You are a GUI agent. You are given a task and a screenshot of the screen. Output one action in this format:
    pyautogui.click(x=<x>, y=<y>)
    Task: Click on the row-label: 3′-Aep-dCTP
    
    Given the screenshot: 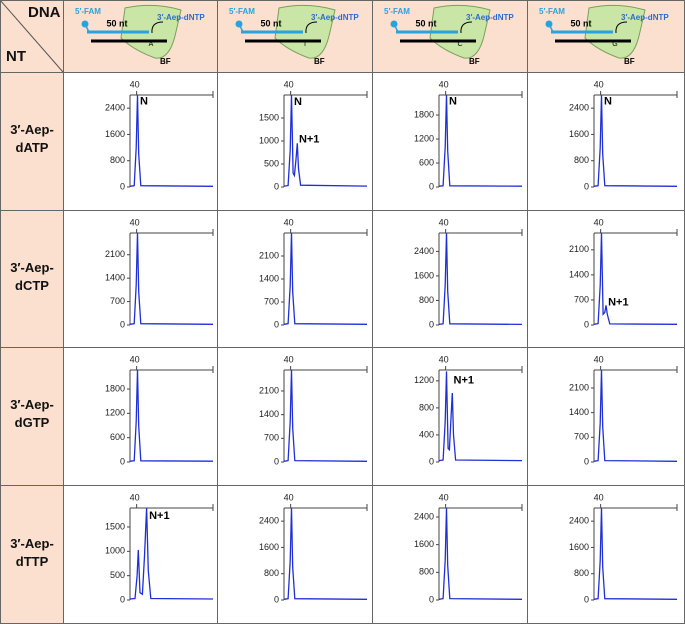 What is the action you would take?
    pyautogui.click(x=32, y=276)
    